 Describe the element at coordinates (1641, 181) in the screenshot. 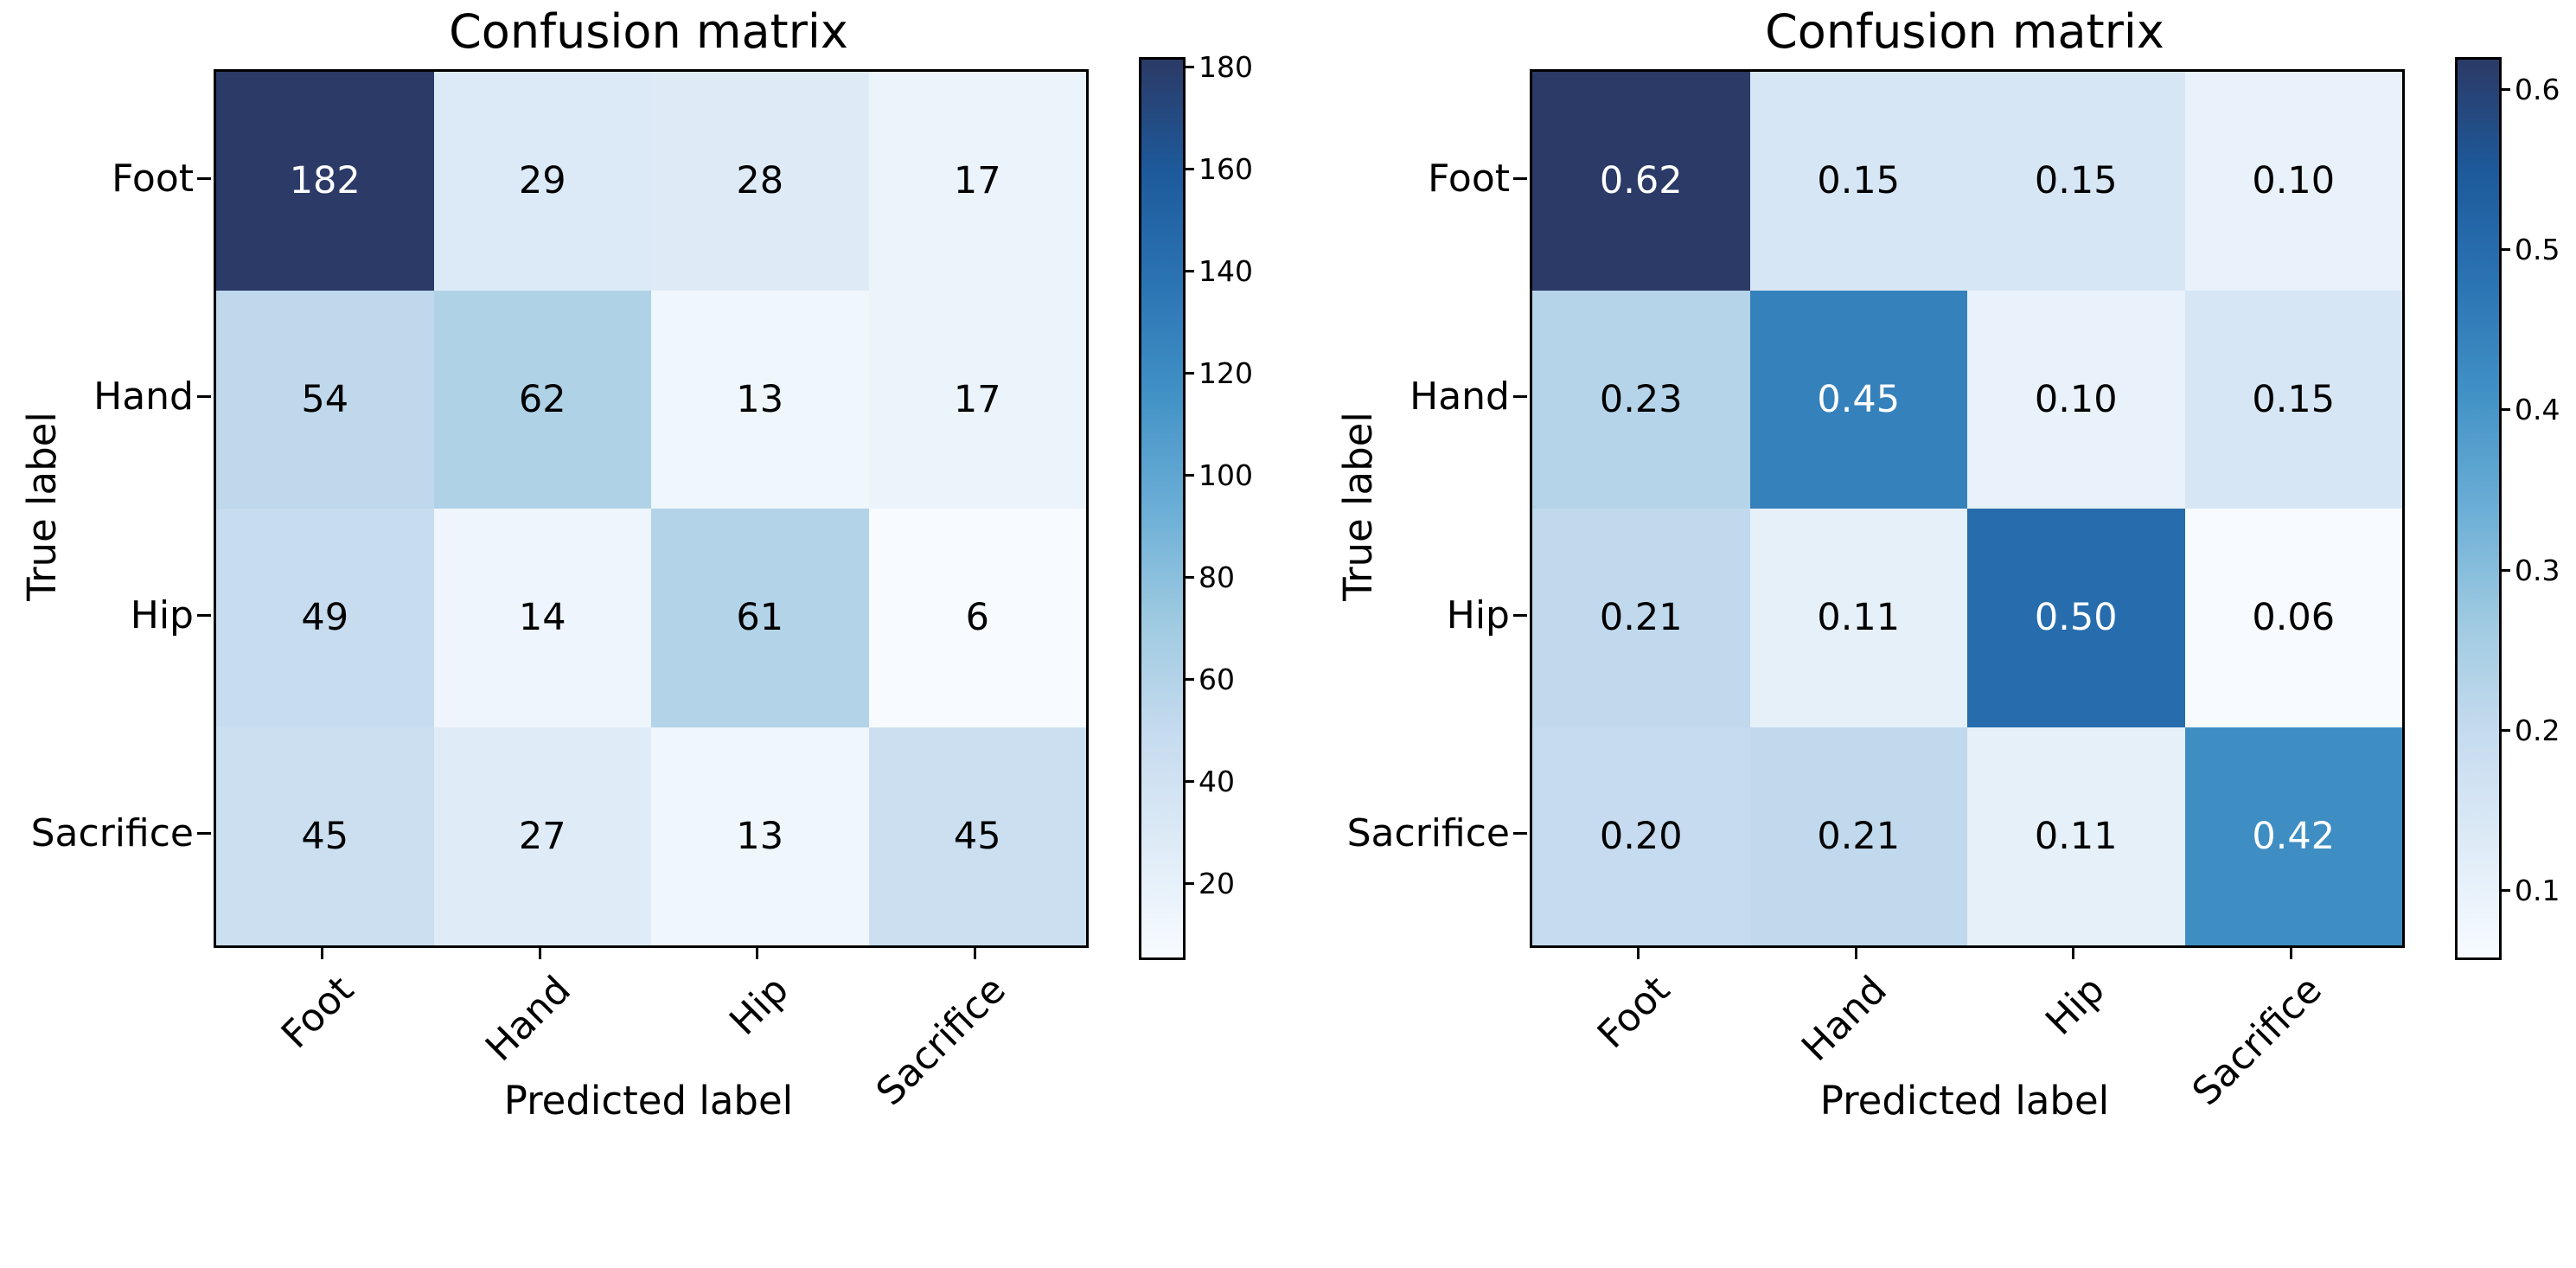

I see `matrix-cell: 0.62` at that location.